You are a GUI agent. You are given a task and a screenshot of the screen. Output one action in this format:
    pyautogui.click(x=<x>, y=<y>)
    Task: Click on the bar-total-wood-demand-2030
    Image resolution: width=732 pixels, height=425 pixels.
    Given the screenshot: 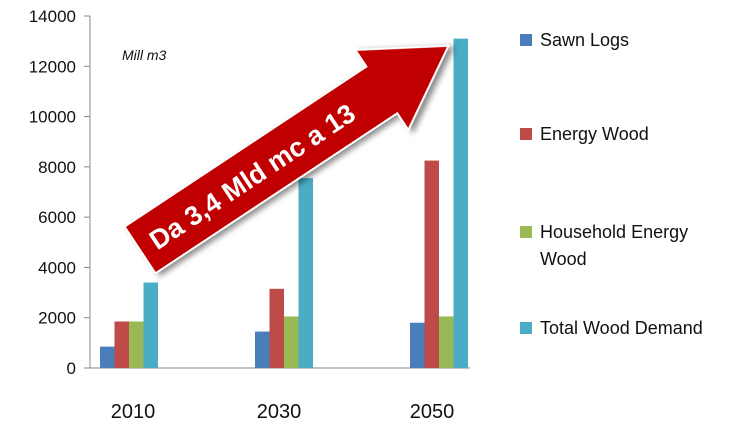 What is the action you would take?
    pyautogui.click(x=305, y=273)
    